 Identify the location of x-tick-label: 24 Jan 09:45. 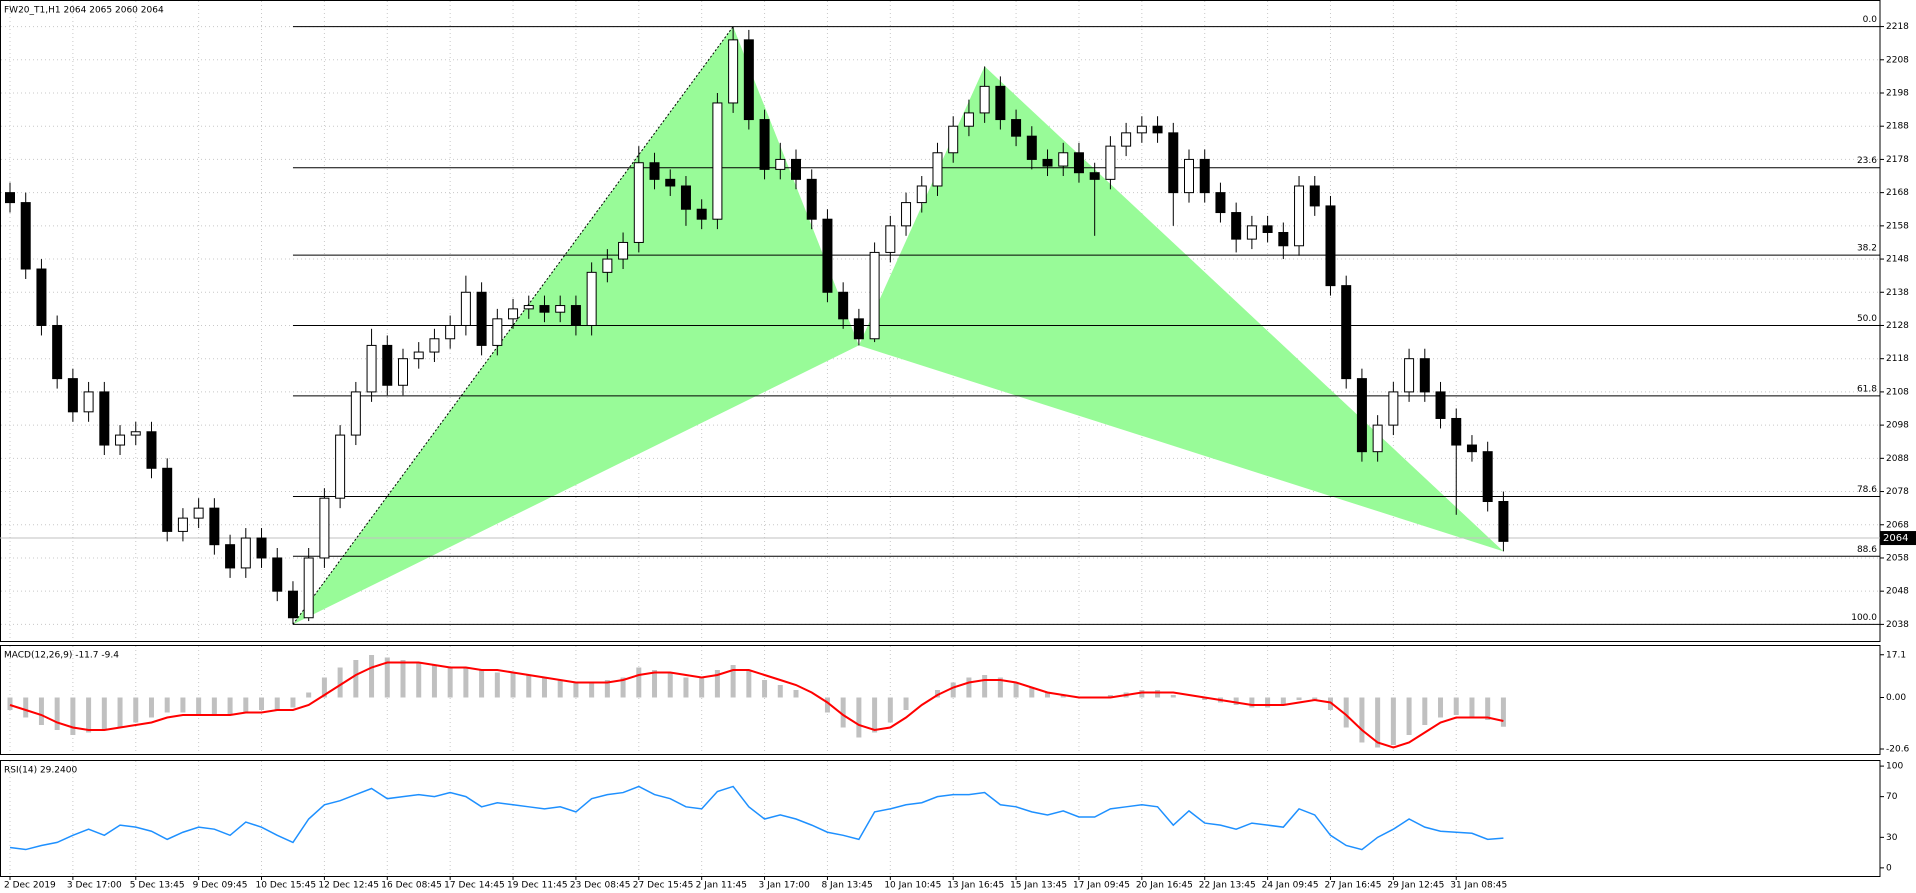
(1290, 886).